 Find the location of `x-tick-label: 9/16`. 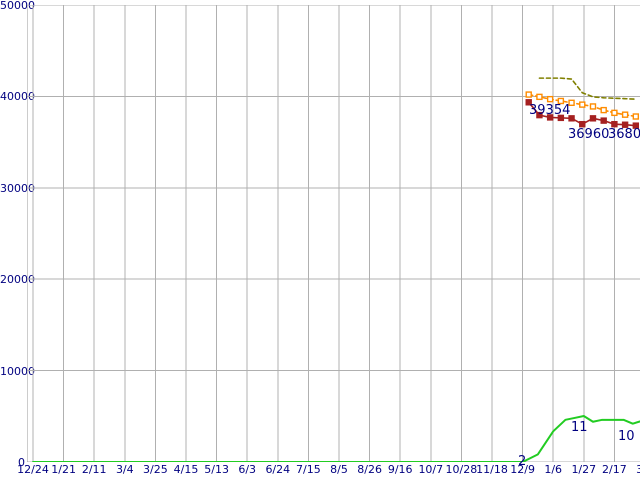

x-tick-label: 9/16 is located at coordinates (400, 469).